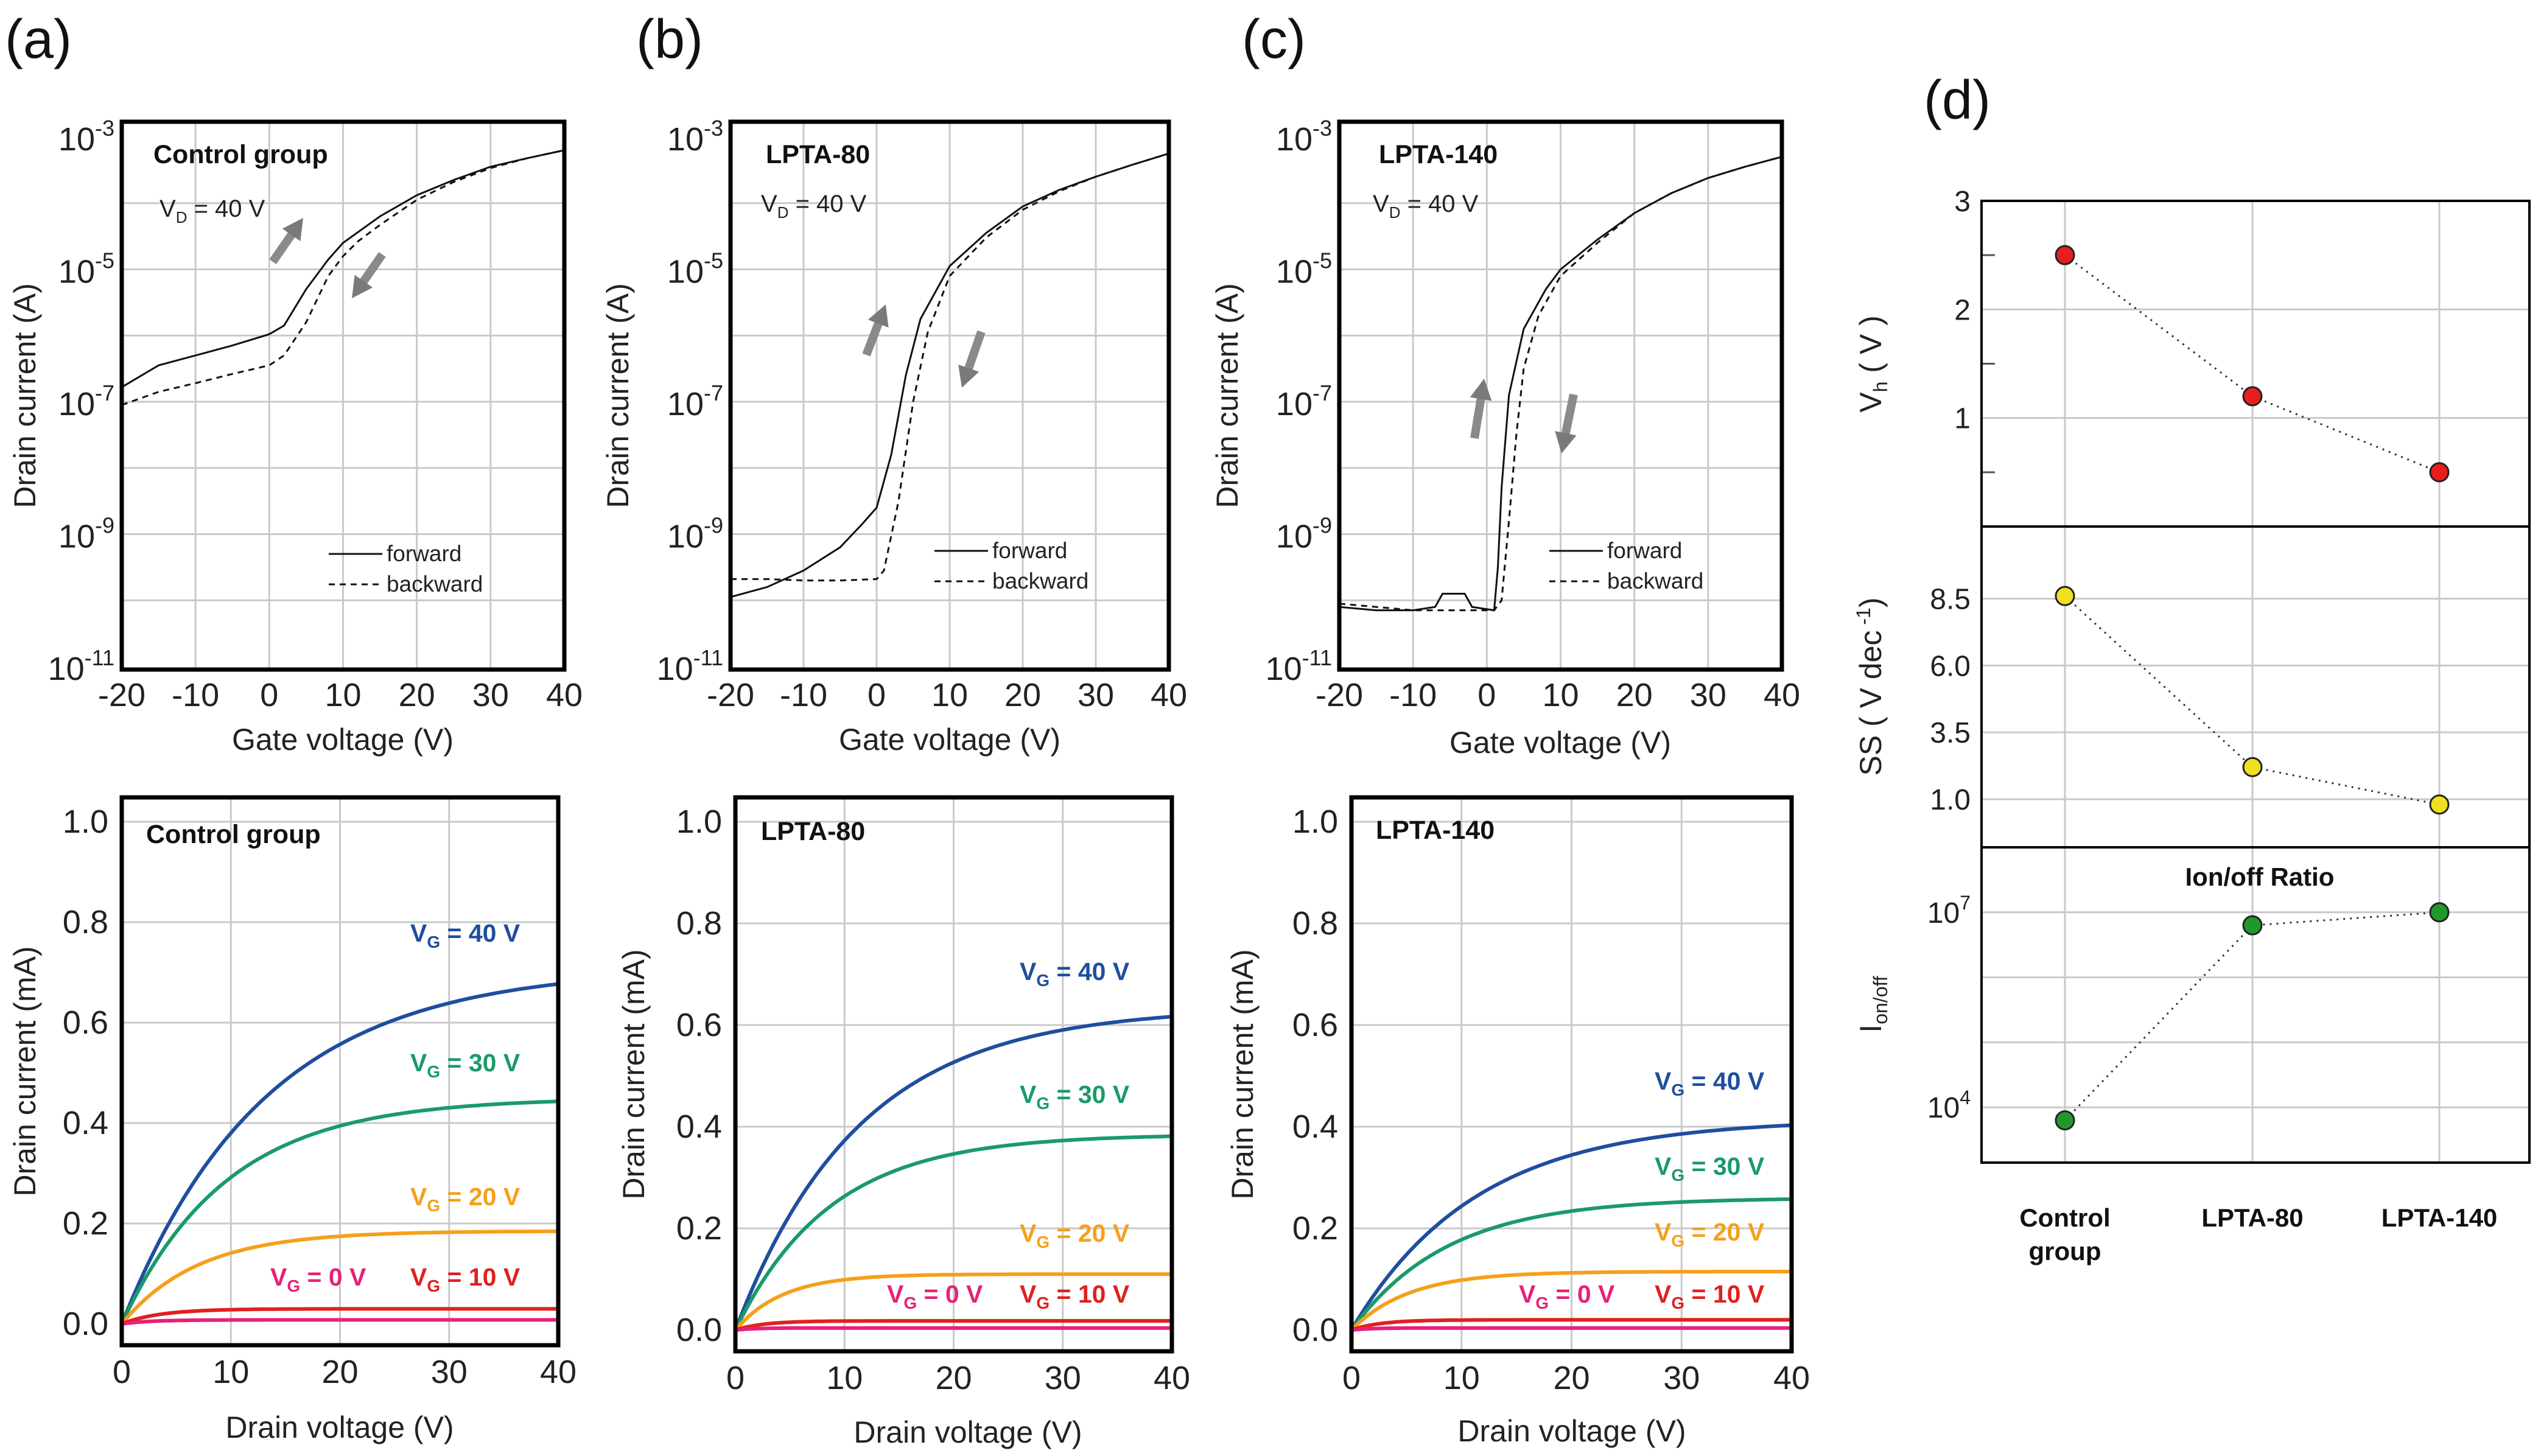  I want to click on y-axis-label: Drain current (A), so click(618, 395).